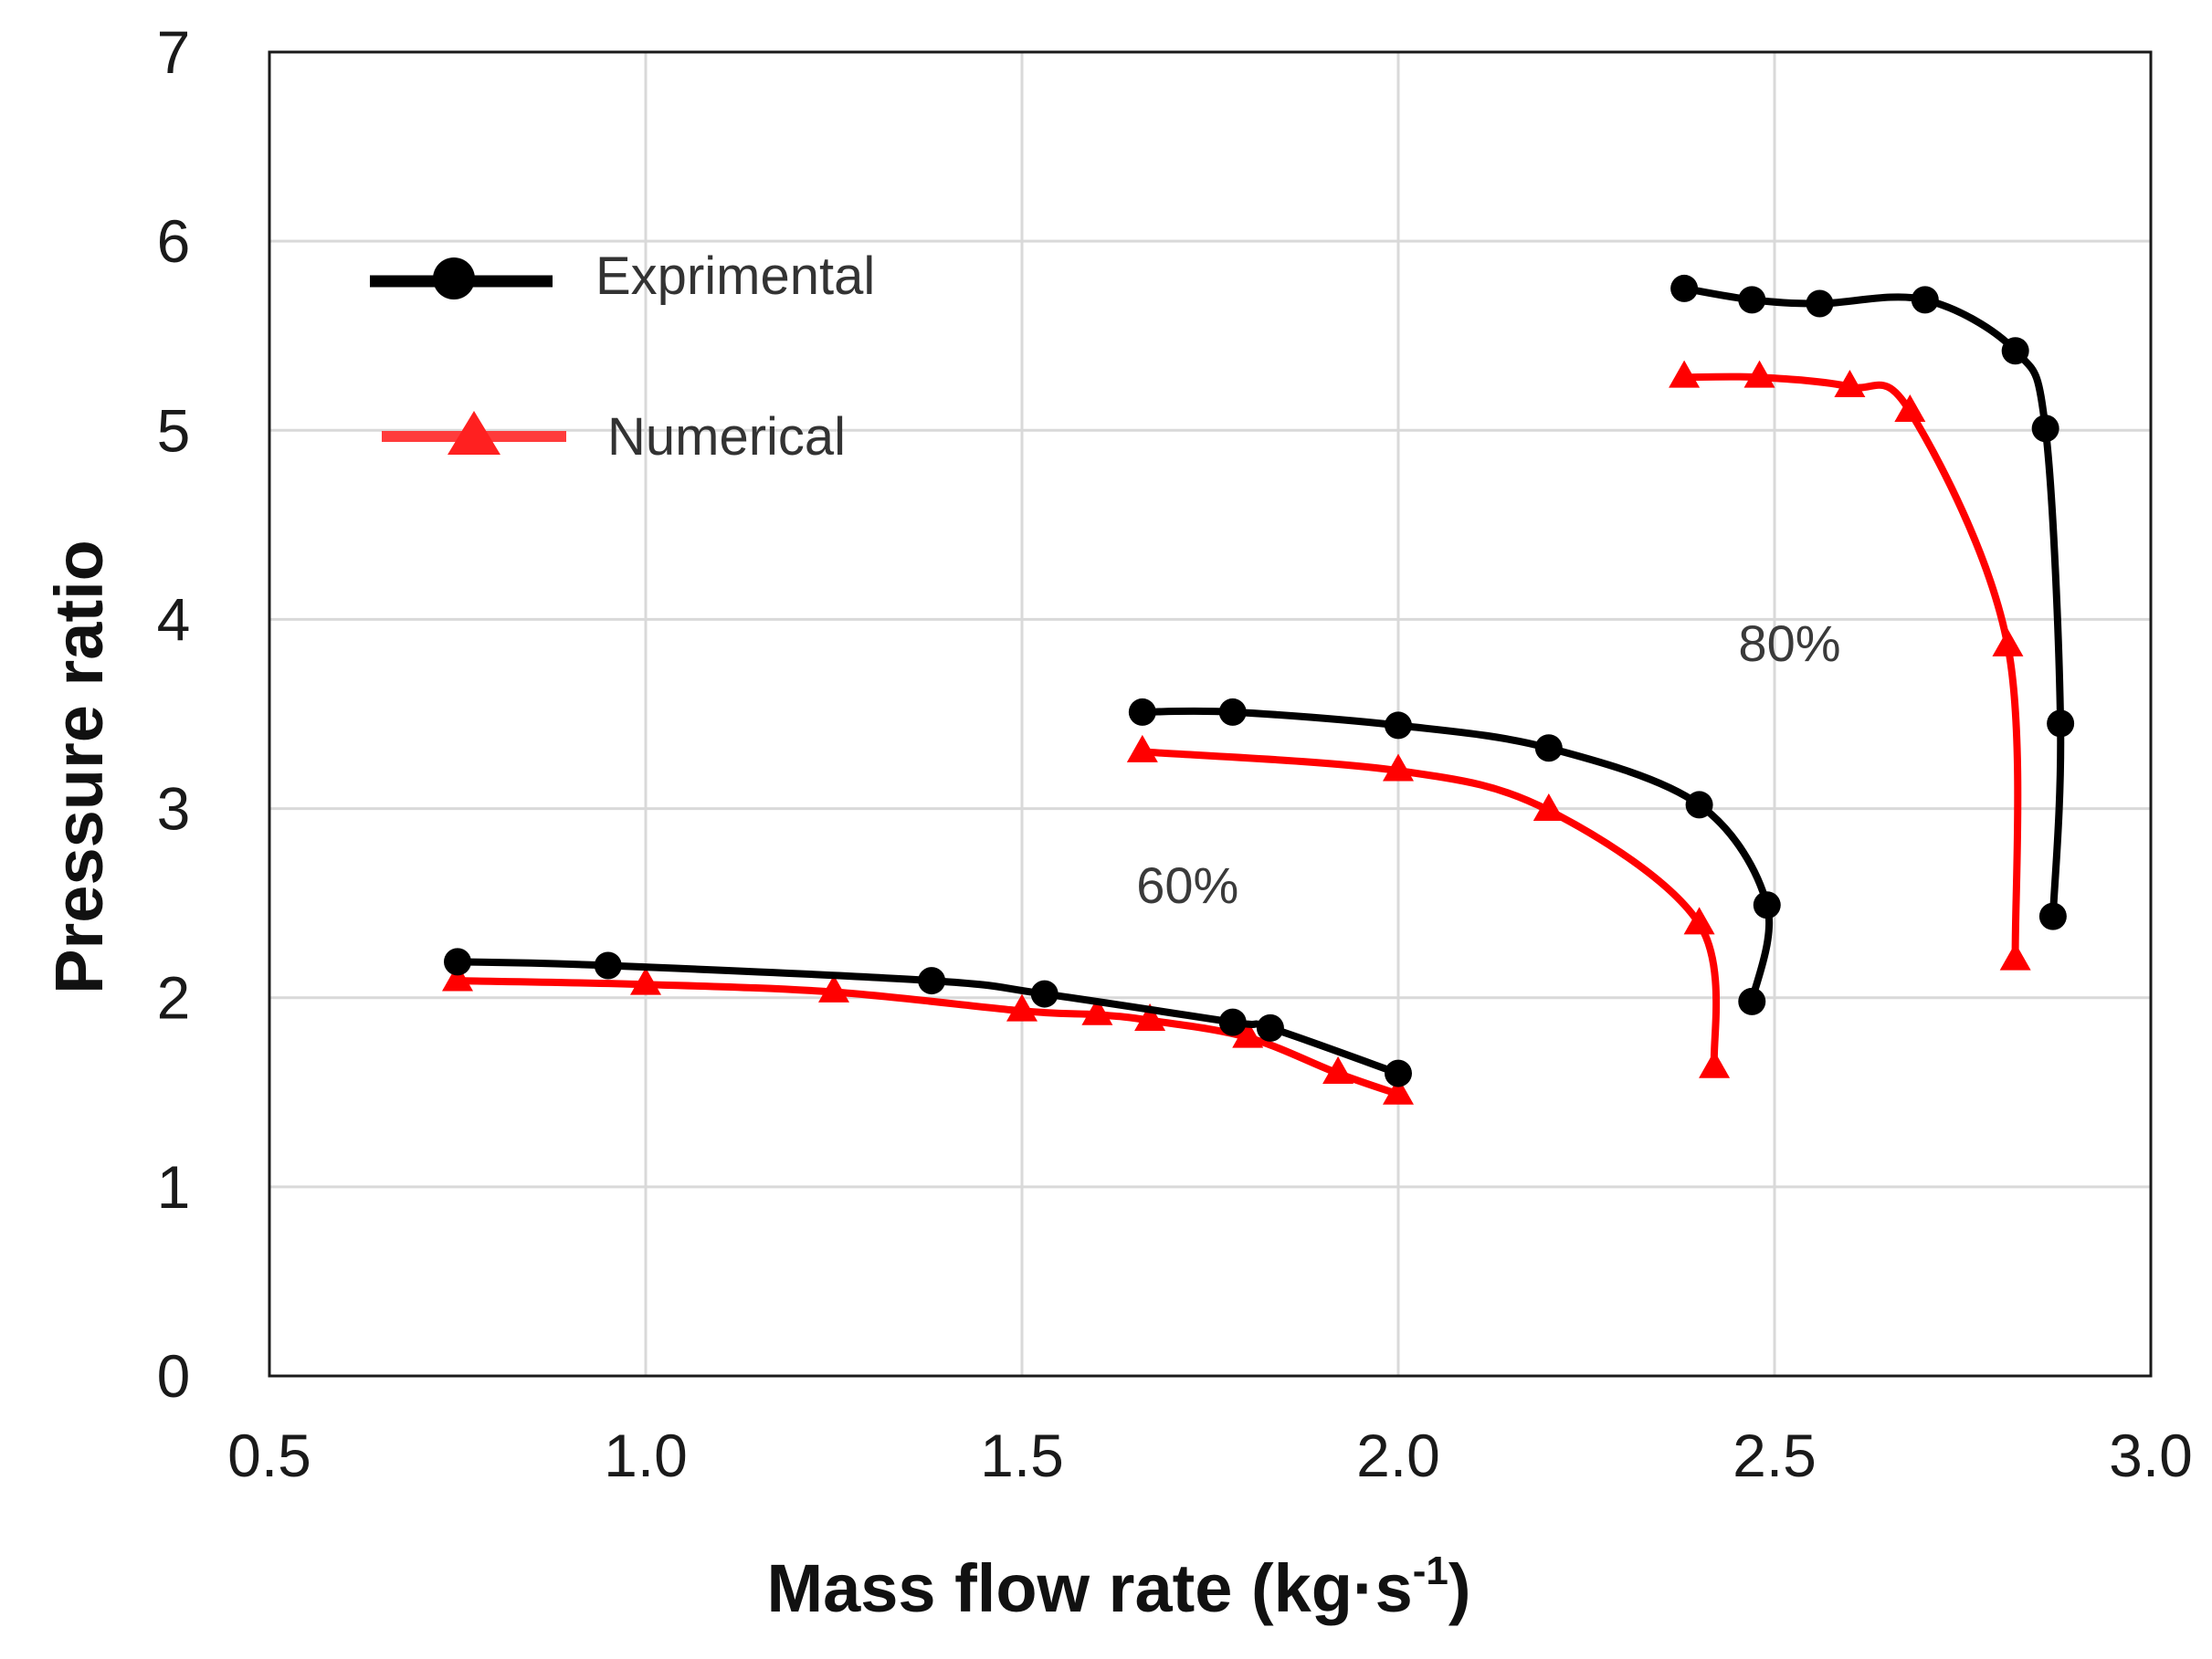 The image size is (2212, 1659). What do you see at coordinates (454, 278) in the screenshot?
I see `legend-marker-exprimental` at bounding box center [454, 278].